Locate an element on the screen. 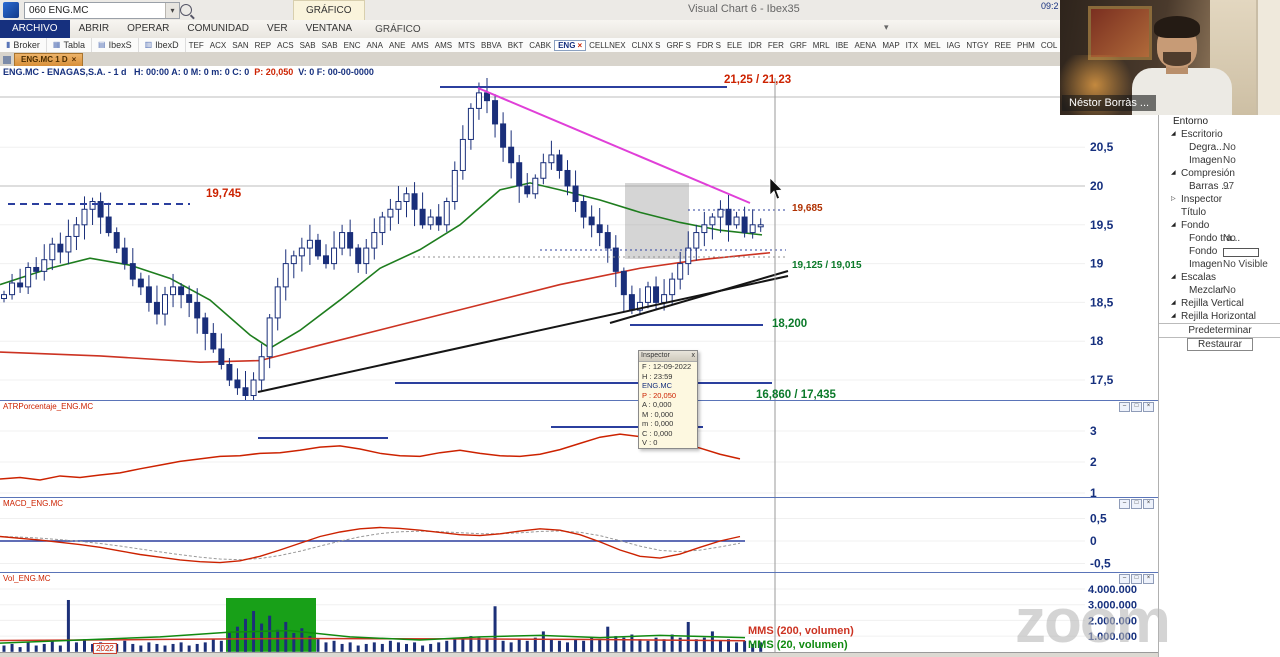 This screenshot has height=657, width=1280. inspector-header: Inspector x is located at coordinates (668, 356).